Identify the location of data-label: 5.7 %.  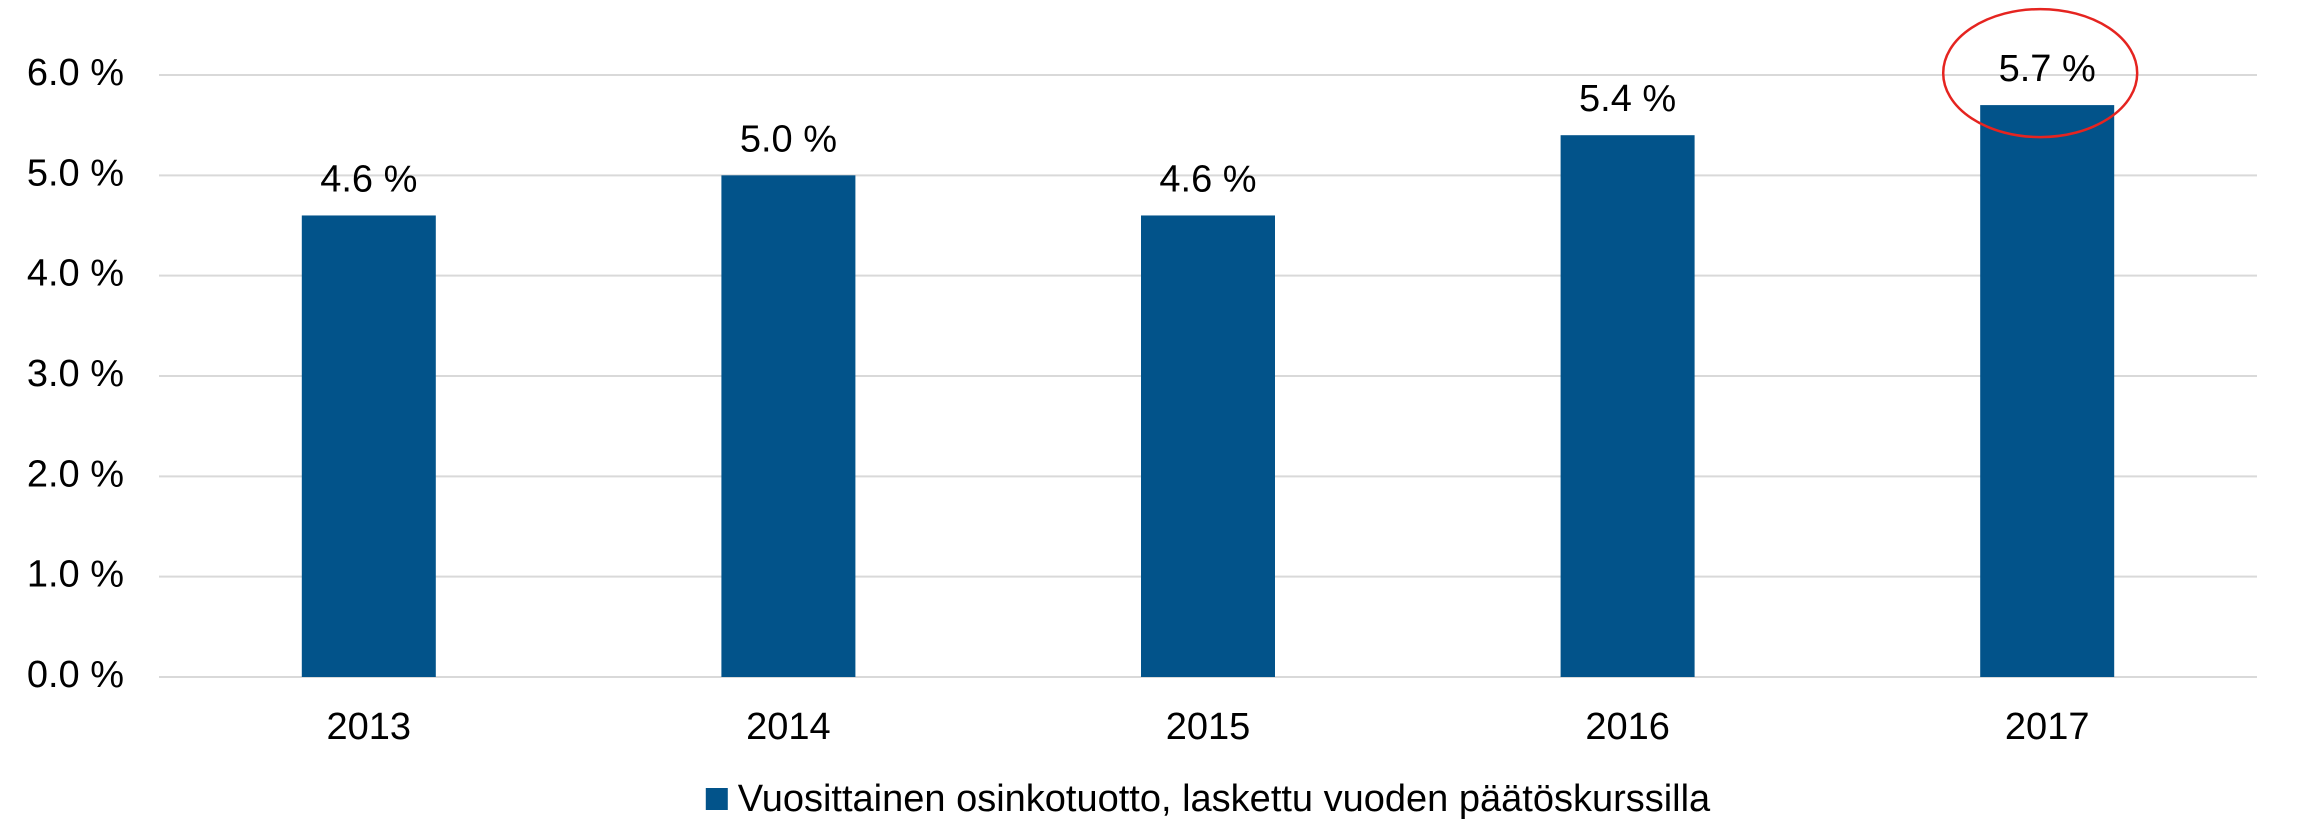
(2047, 69).